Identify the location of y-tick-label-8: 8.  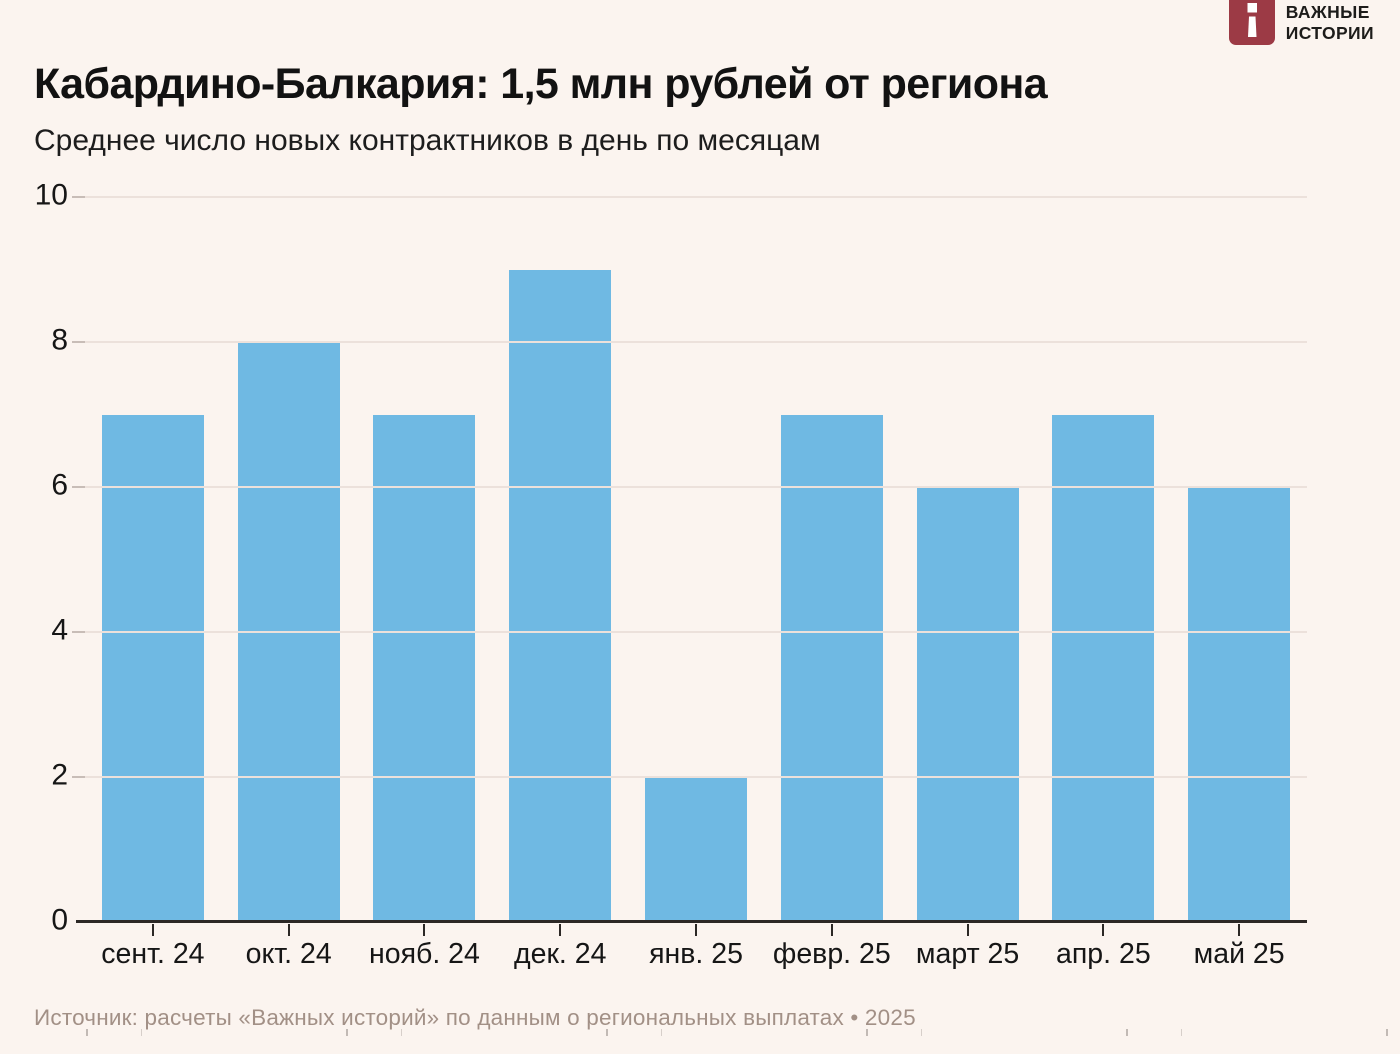
(59, 340).